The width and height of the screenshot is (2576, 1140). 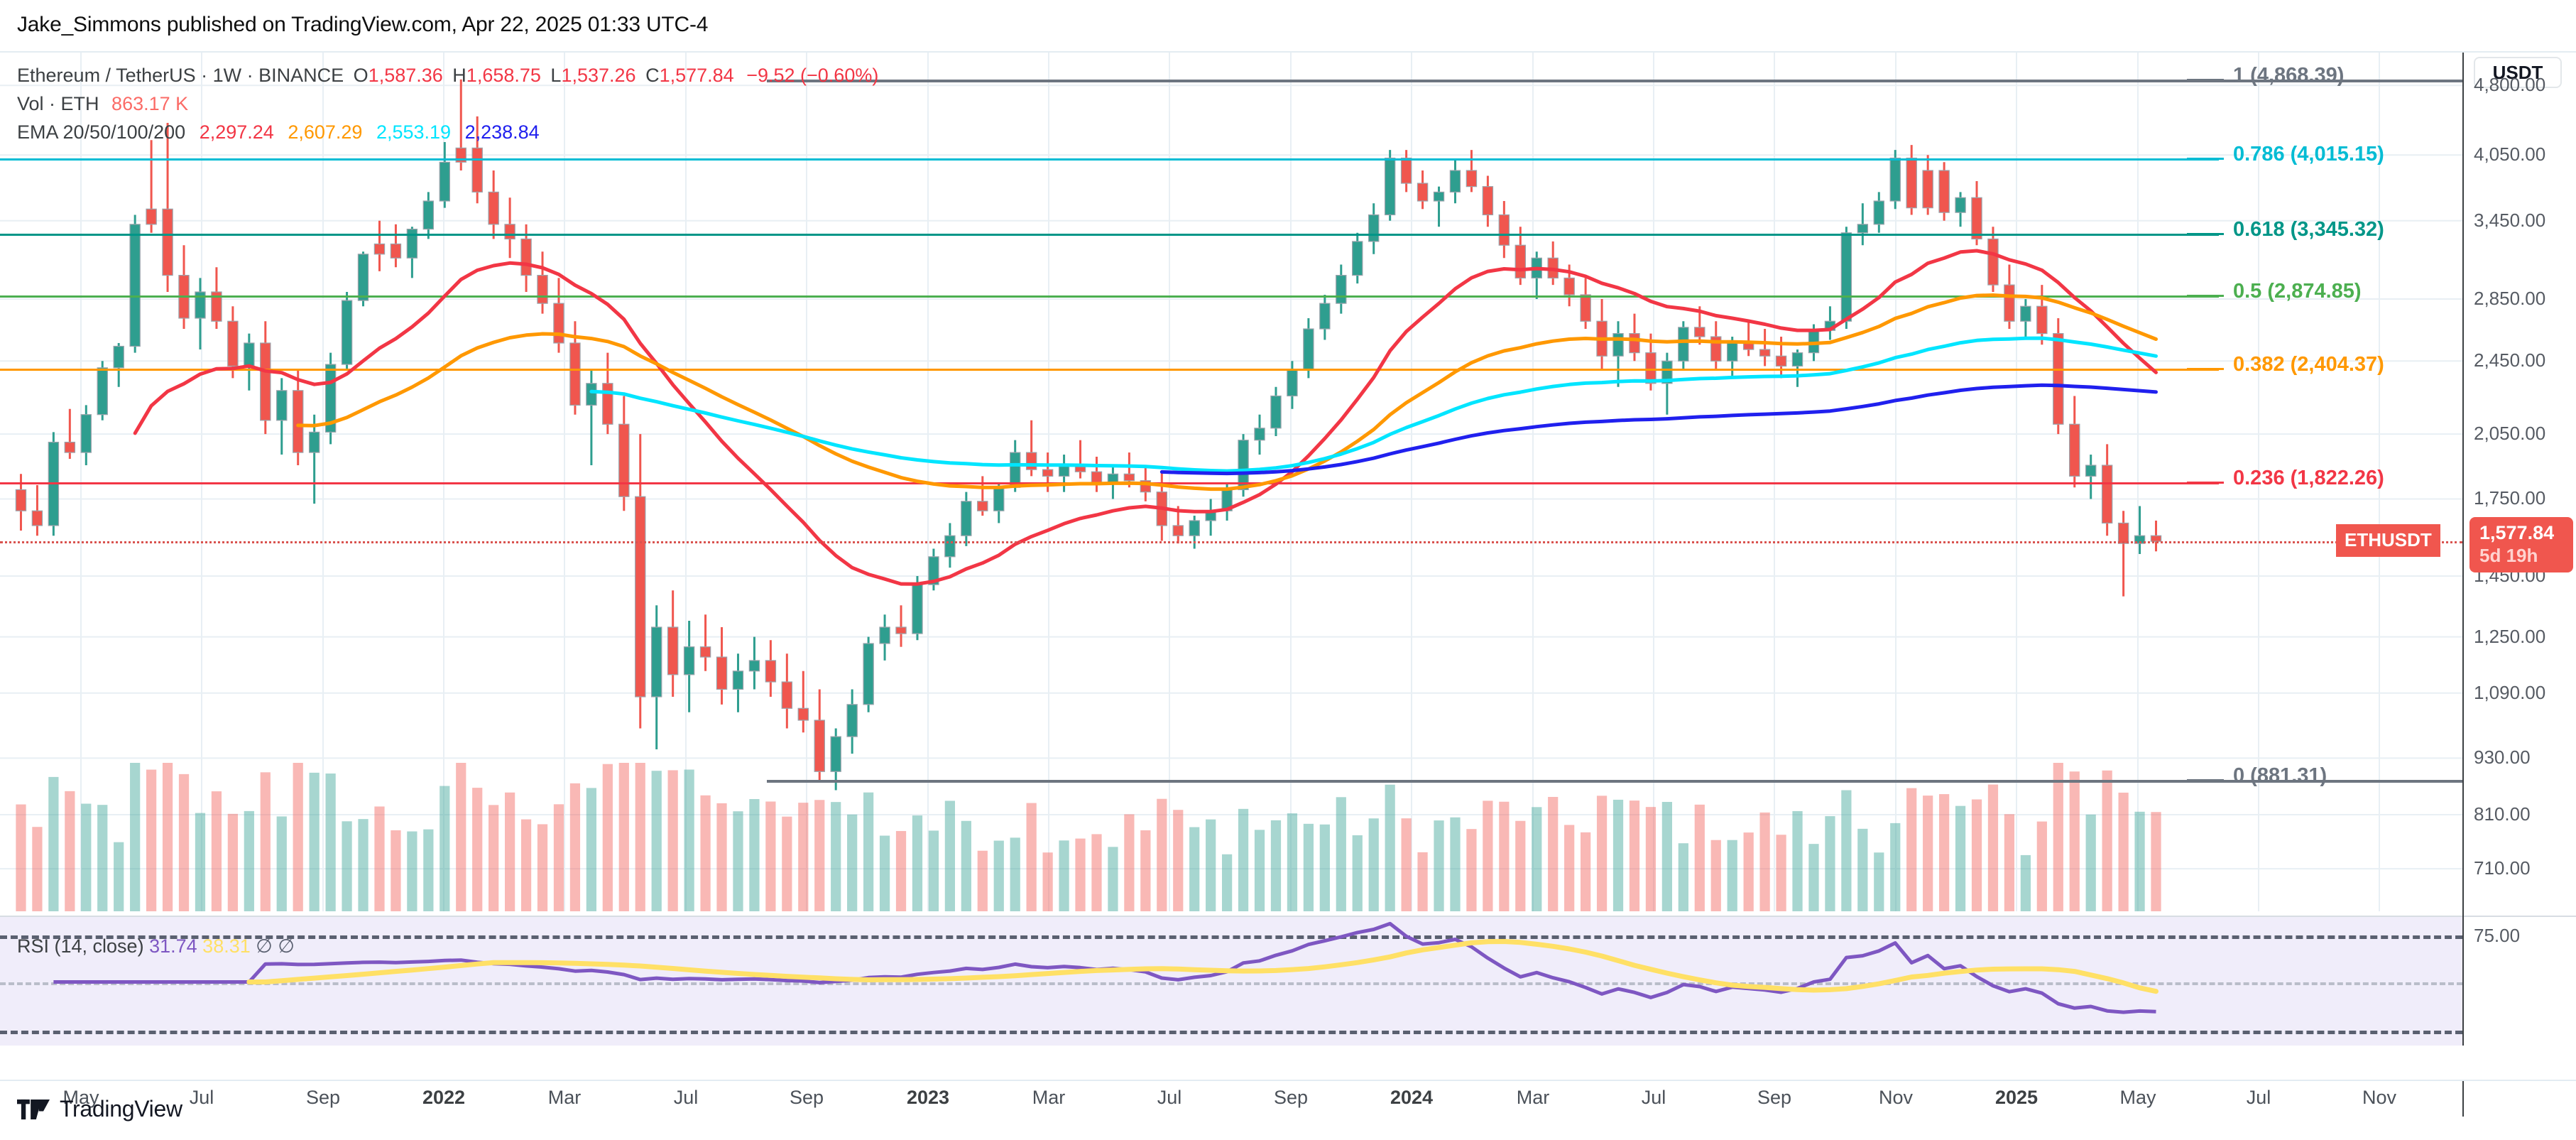 What do you see at coordinates (2502, 814) in the screenshot?
I see `price-axis-tick: 810.00` at bounding box center [2502, 814].